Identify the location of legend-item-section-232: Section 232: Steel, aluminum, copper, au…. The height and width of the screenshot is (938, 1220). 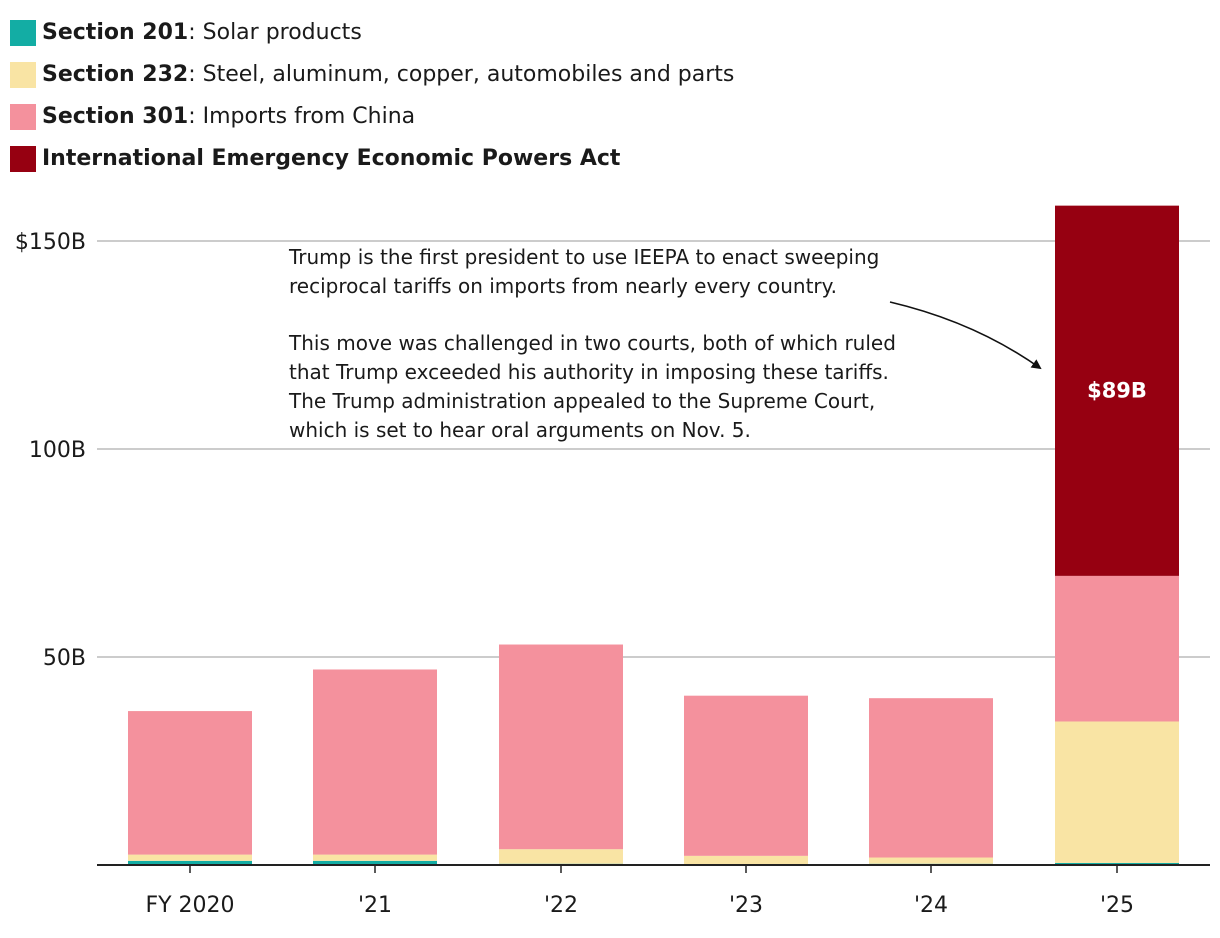
(372, 75).